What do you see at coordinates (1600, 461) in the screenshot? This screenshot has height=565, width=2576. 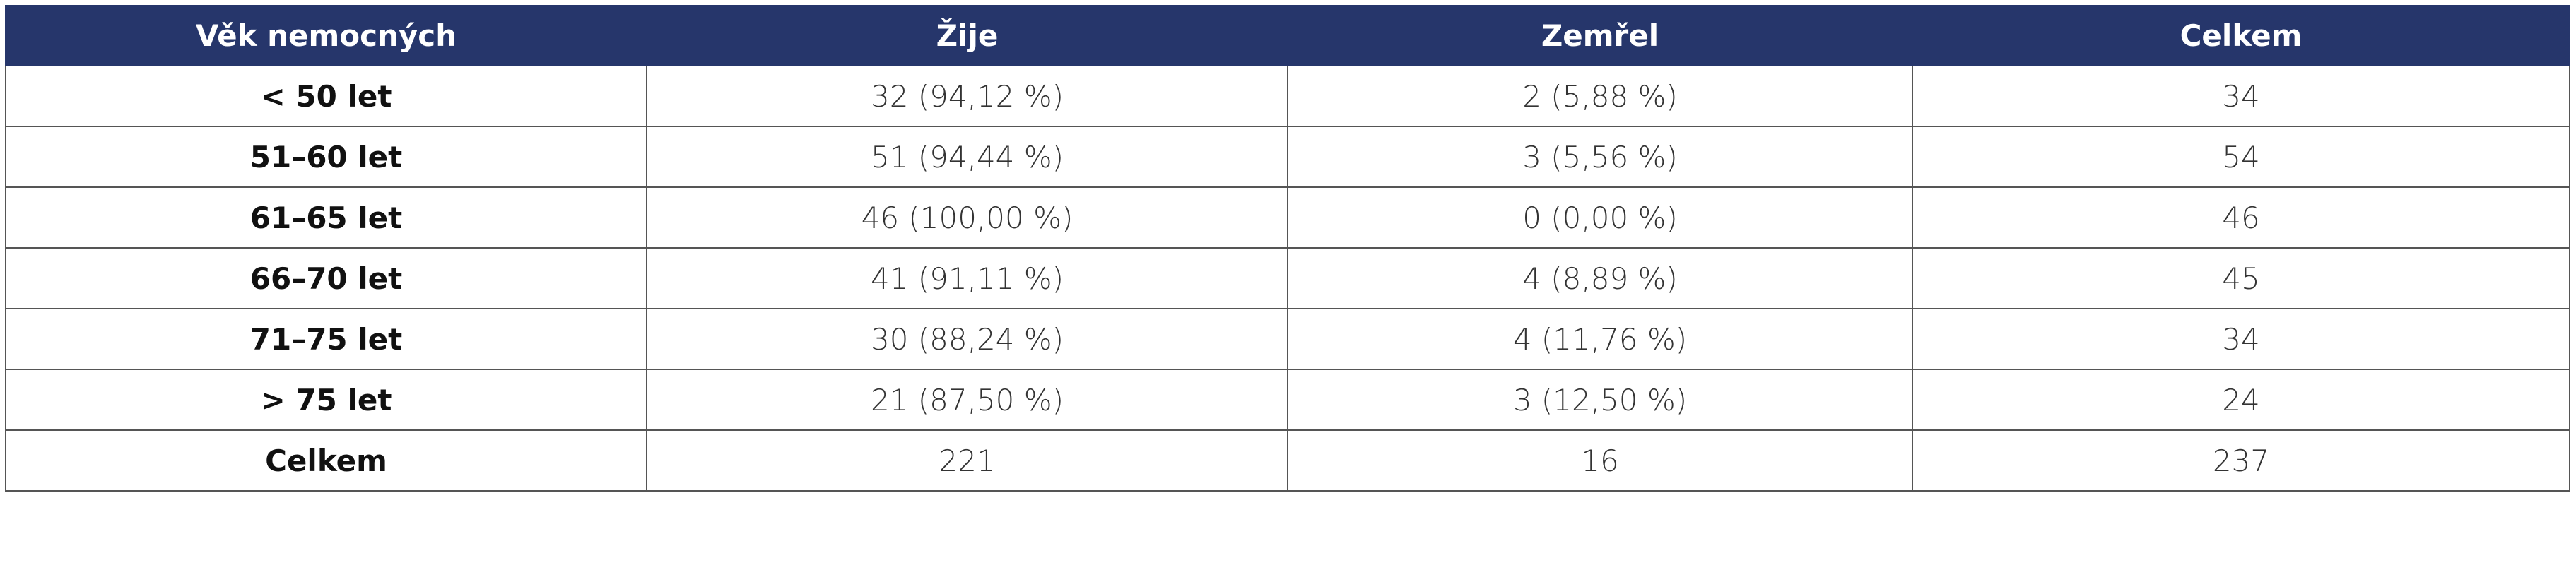 I see `table-cell: 16` at bounding box center [1600, 461].